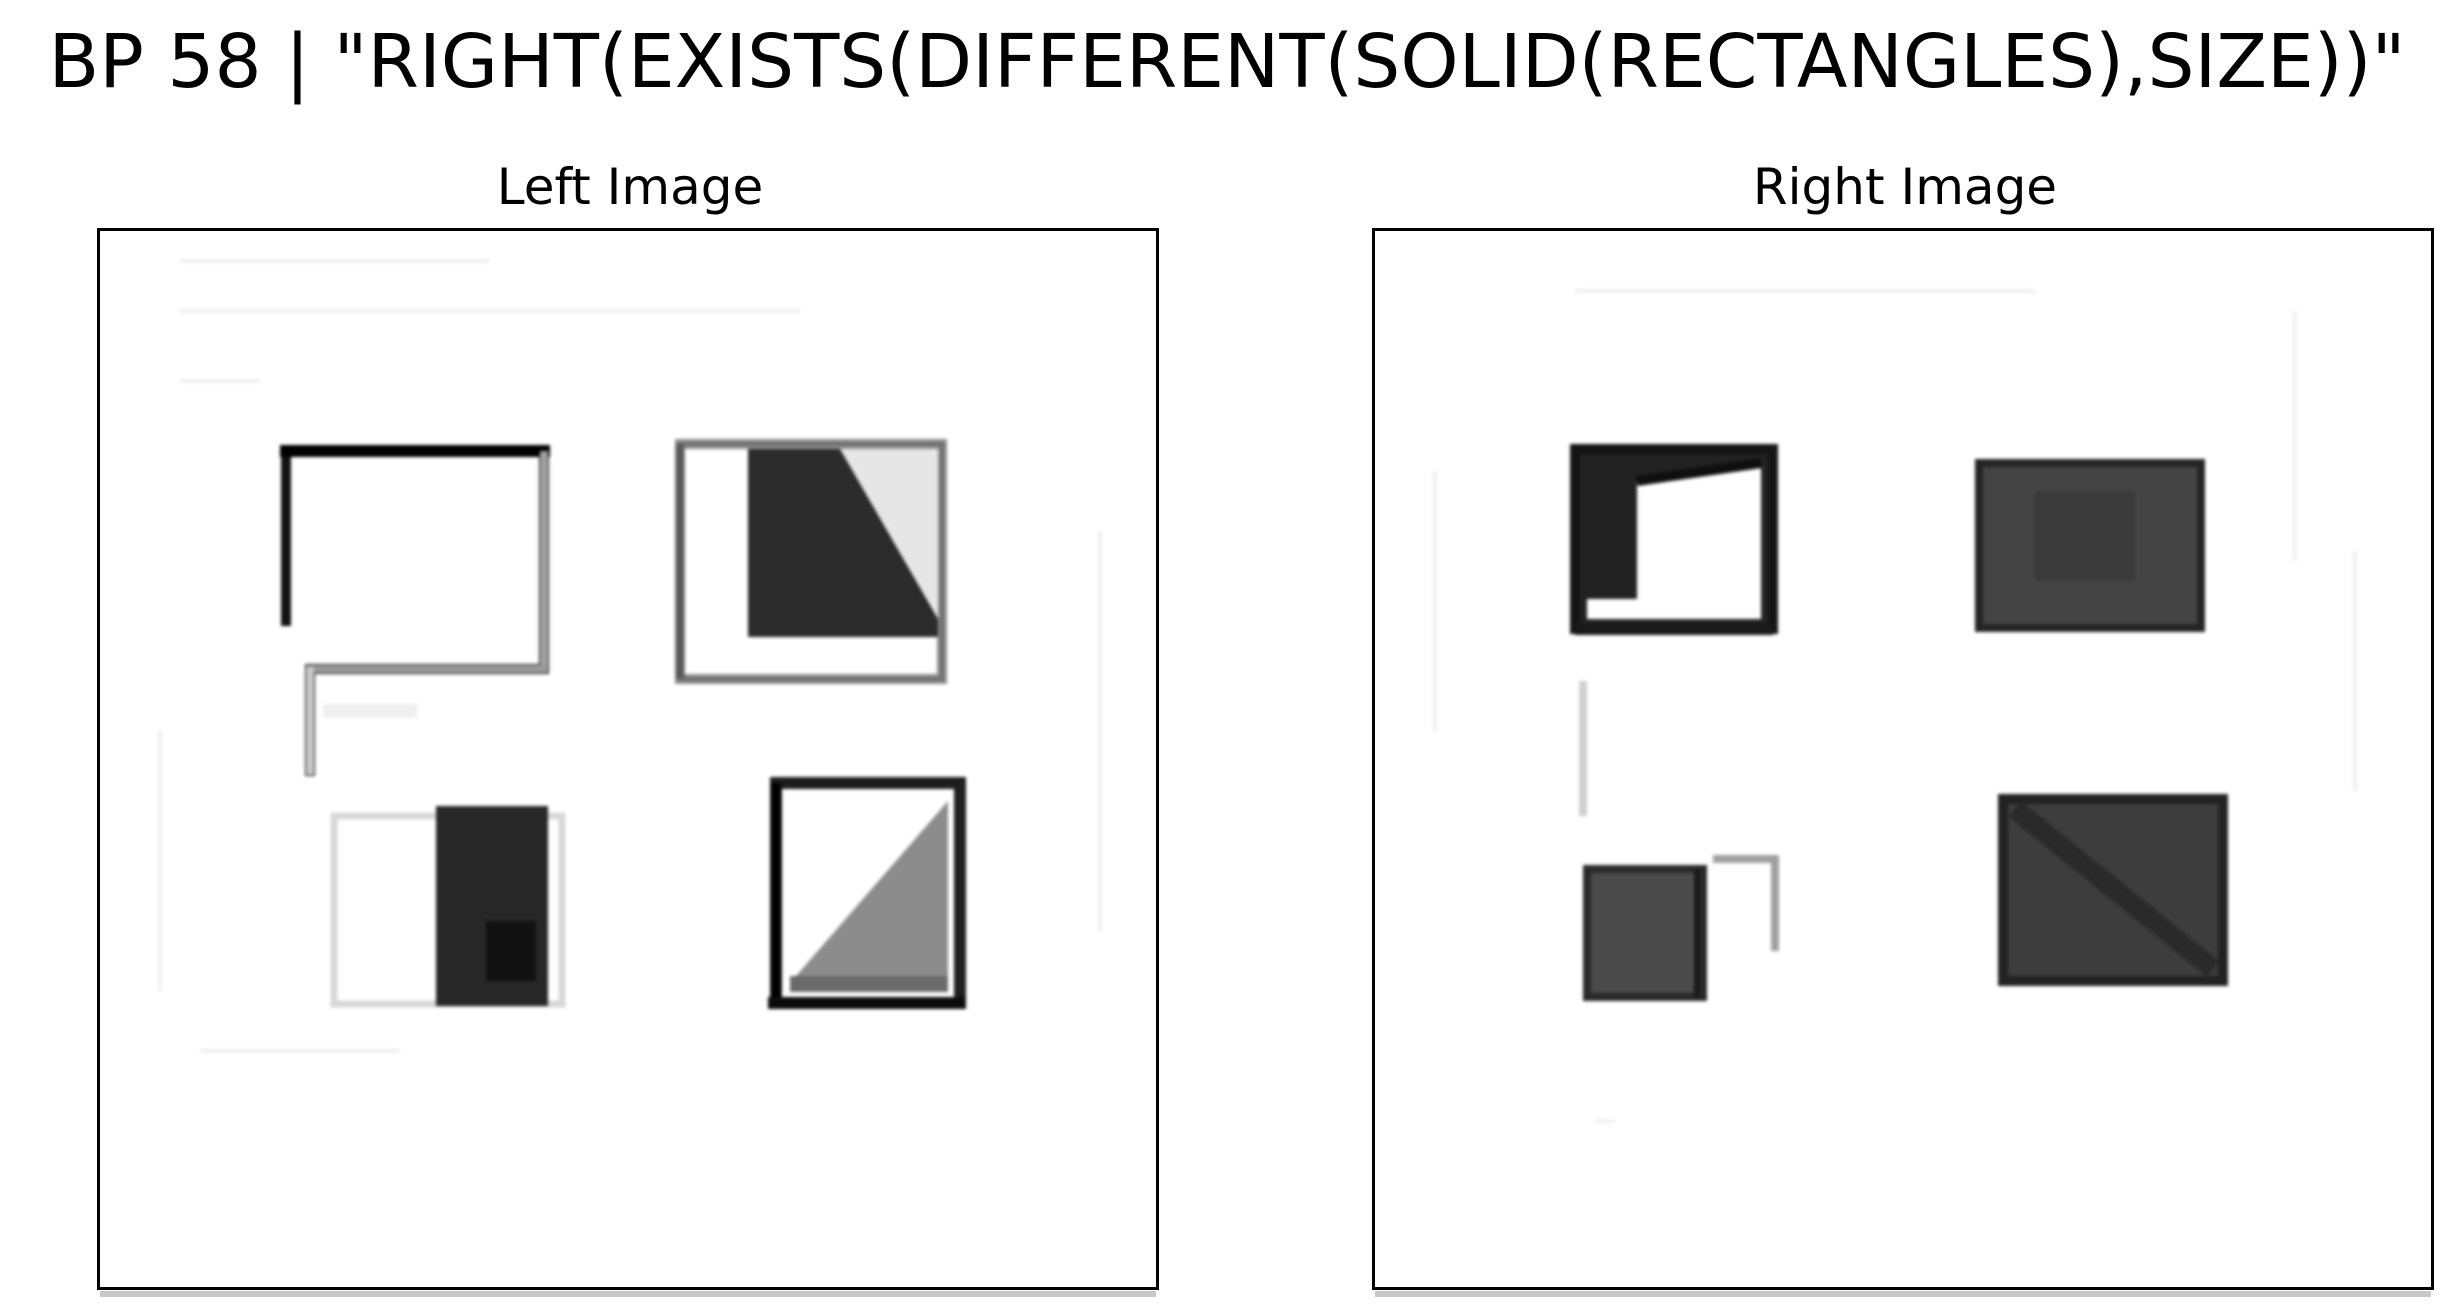 This screenshot has height=1315, width=2454. I want to click on left-shape-outline-rectangle, so click(415, 610).